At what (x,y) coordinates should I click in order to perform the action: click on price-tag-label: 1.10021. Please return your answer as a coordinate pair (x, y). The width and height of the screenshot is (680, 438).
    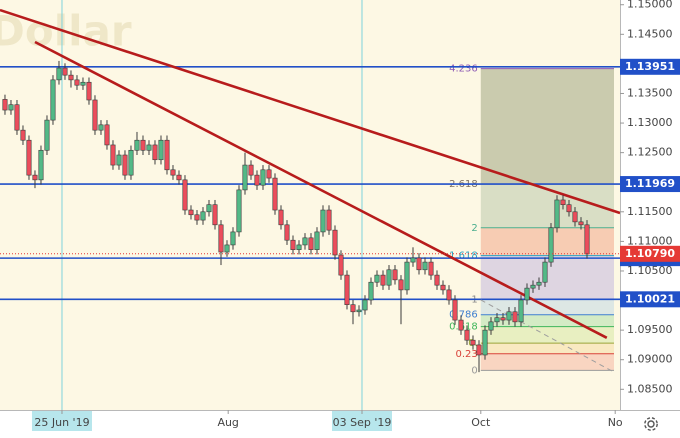
    Looking at the image, I should click on (650, 298).